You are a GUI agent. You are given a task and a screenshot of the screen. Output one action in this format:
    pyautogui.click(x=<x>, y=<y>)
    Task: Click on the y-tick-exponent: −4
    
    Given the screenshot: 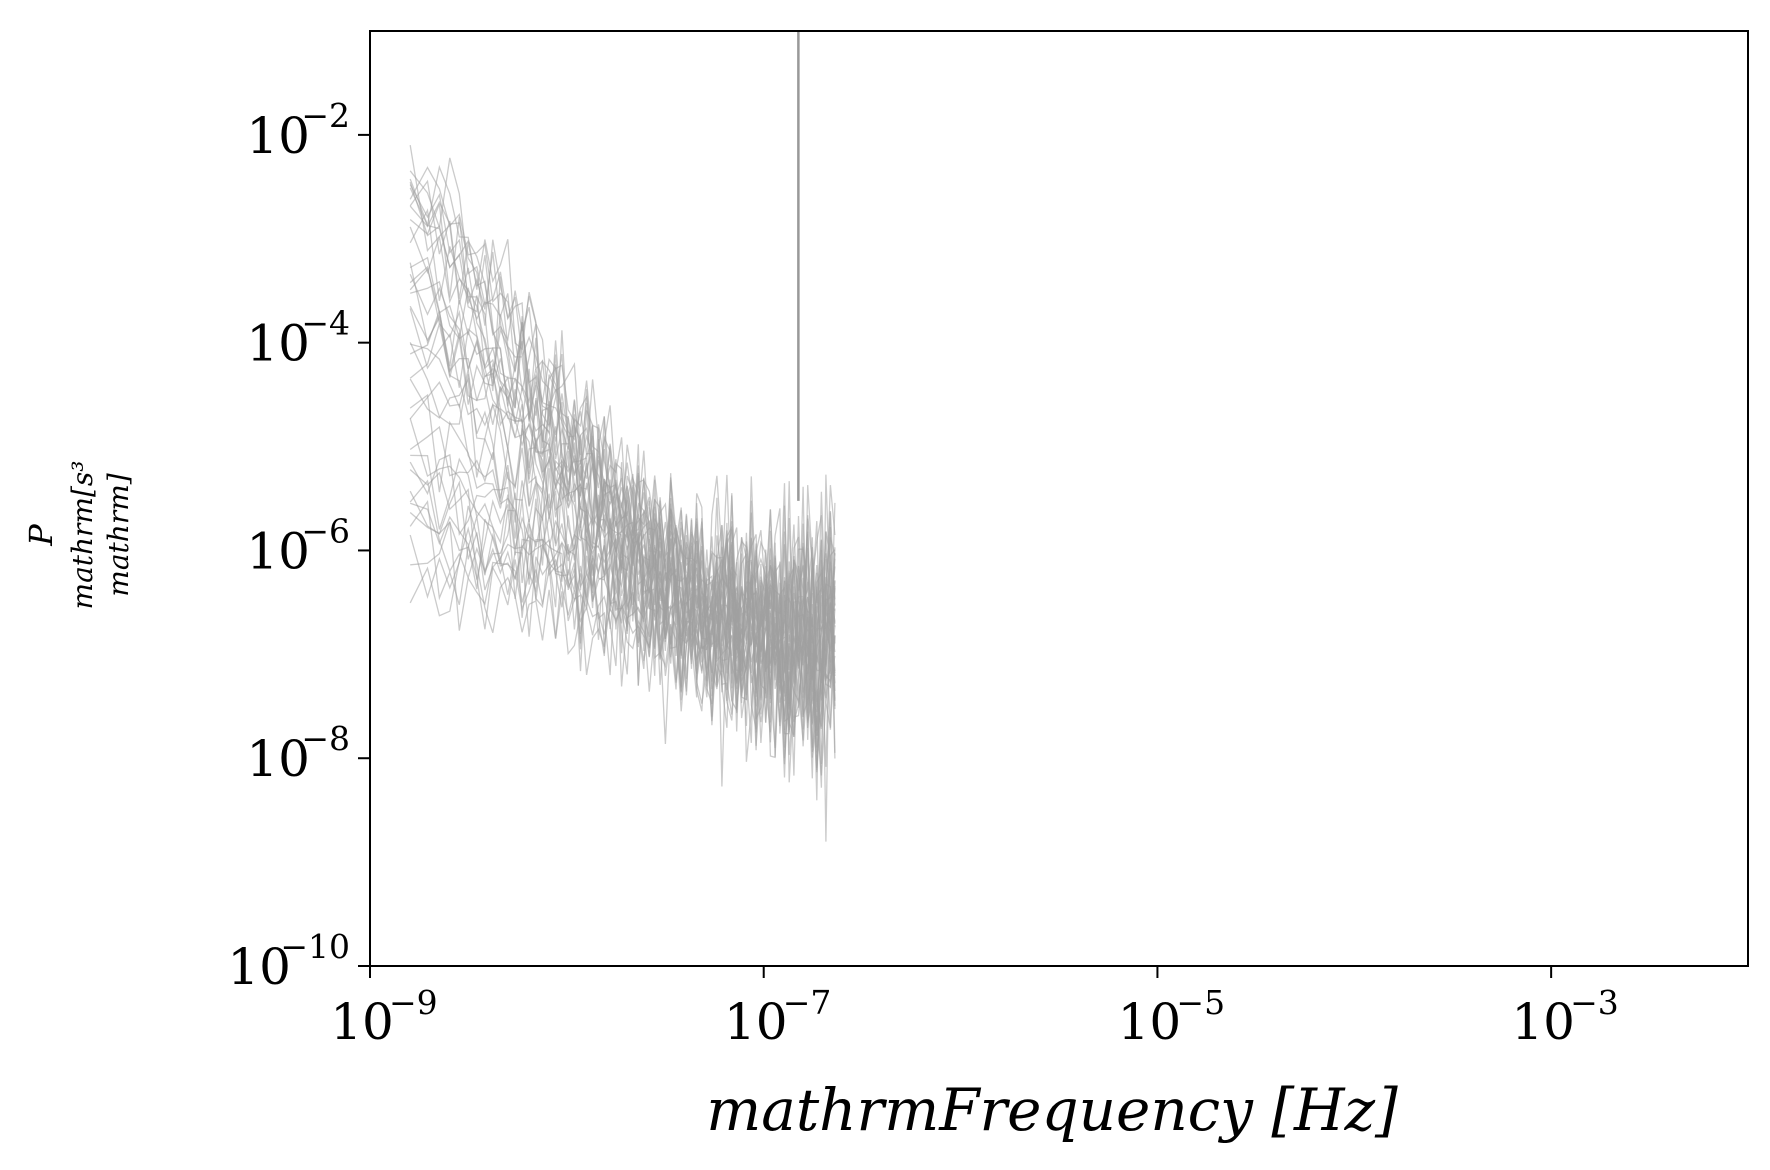 What is the action you would take?
    pyautogui.click(x=325, y=323)
    